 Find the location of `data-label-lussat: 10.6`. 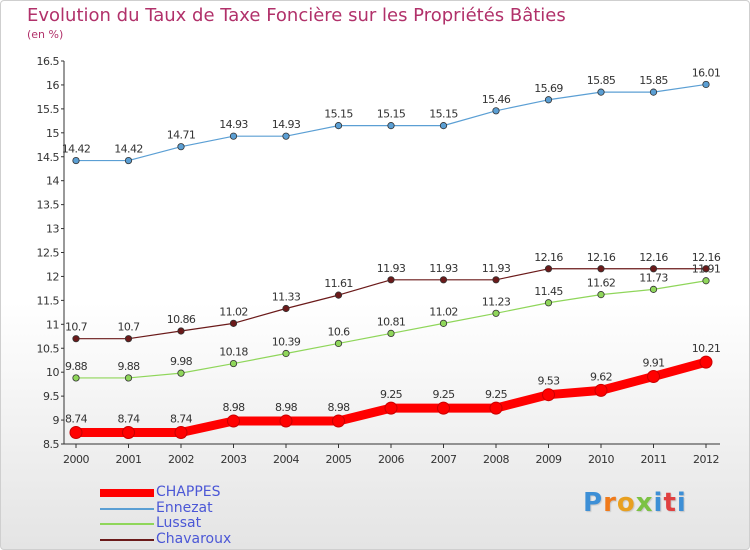

data-label-lussat: 10.6 is located at coordinates (338, 331).